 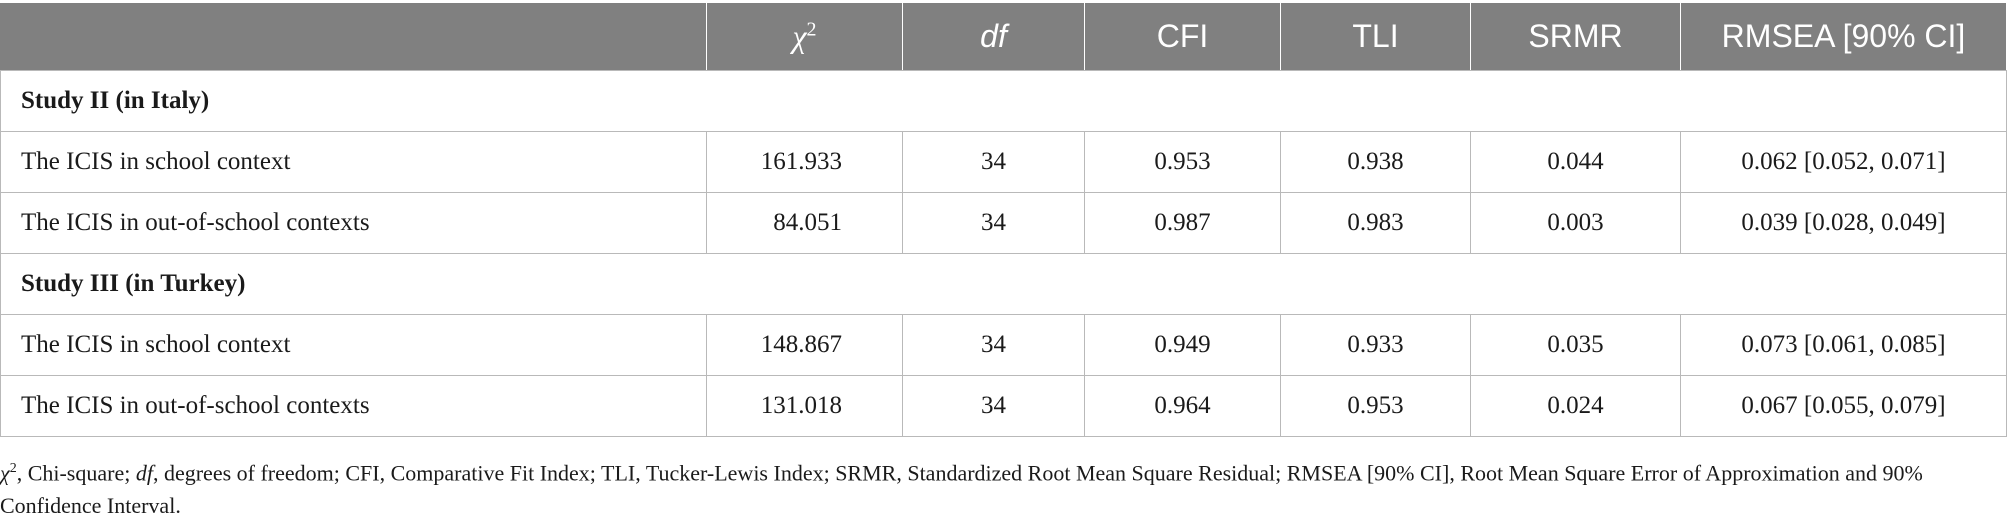 What do you see at coordinates (5, 473) in the screenshot?
I see `footnote-chi-symbol: χ` at bounding box center [5, 473].